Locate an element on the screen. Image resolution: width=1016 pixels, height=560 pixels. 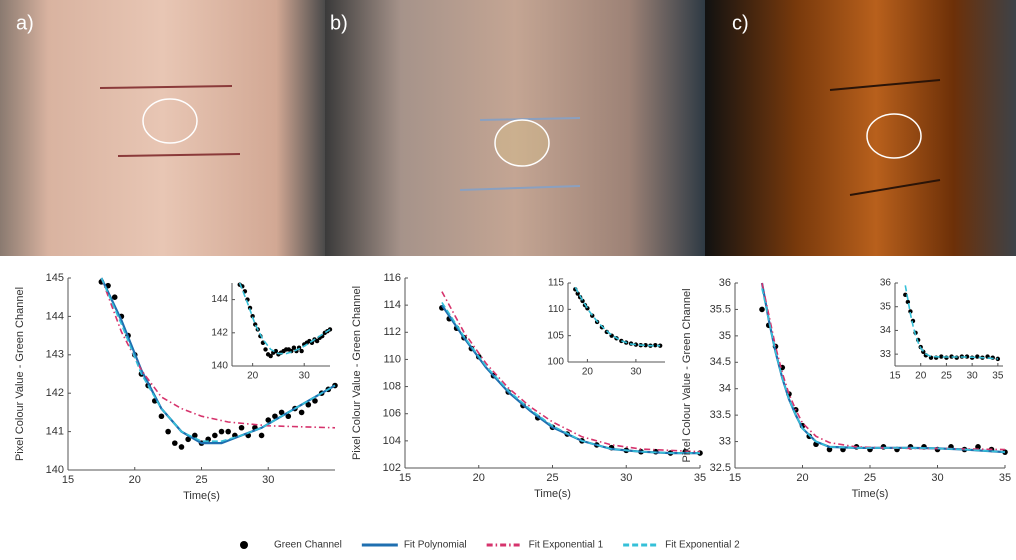
y-tick-label: 145 is located at coordinates (55, 278).